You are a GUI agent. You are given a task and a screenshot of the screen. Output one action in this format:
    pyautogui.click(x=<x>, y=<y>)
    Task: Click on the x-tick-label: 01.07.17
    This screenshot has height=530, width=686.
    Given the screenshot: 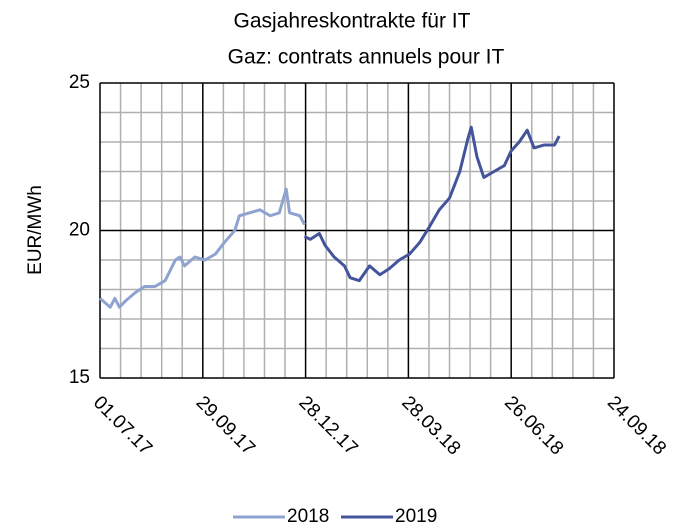 What is the action you would take?
    pyautogui.click(x=122, y=425)
    